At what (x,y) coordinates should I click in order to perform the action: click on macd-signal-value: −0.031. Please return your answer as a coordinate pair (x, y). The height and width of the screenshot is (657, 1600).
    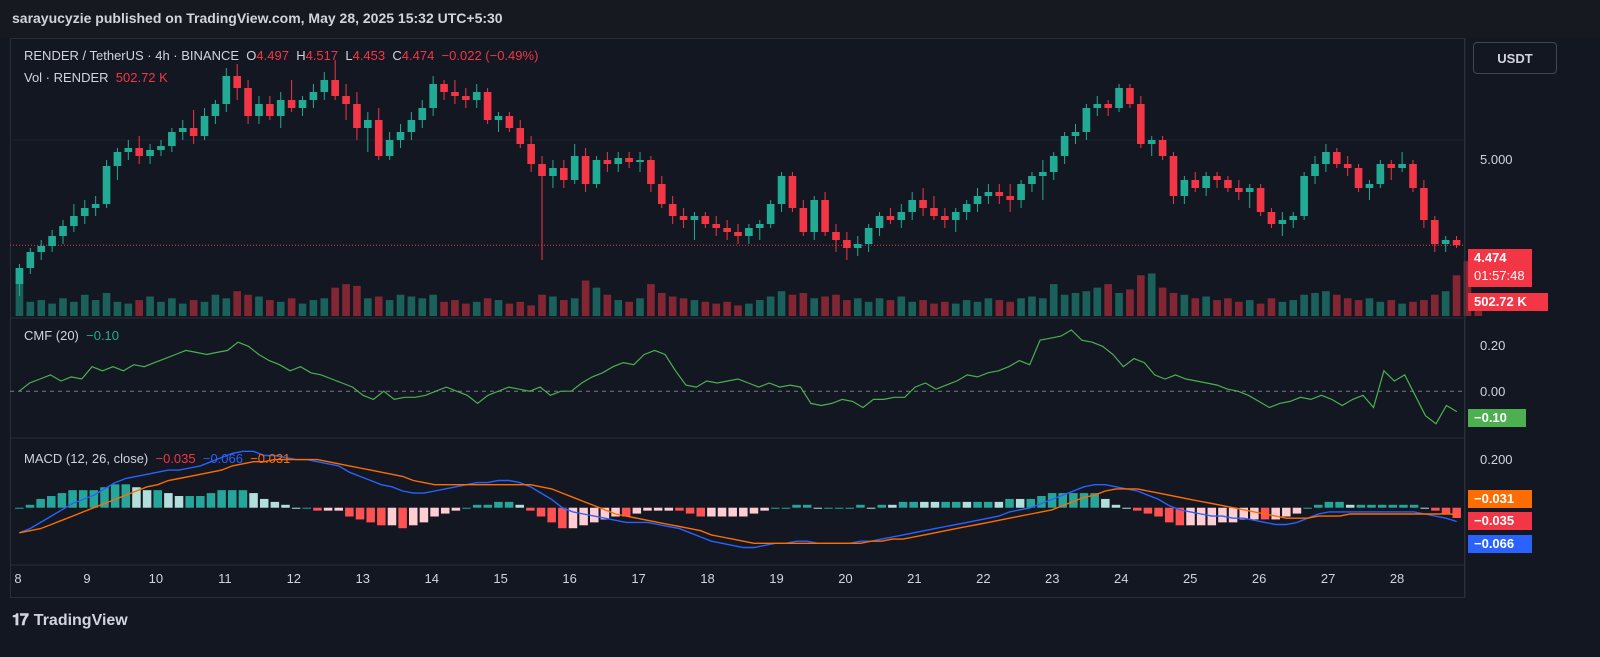
    Looking at the image, I should click on (270, 458).